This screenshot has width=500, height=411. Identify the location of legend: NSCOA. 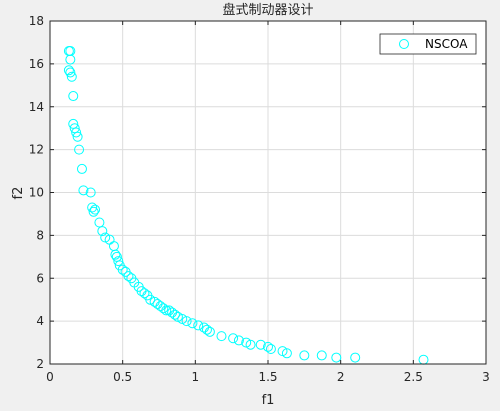
(428, 44).